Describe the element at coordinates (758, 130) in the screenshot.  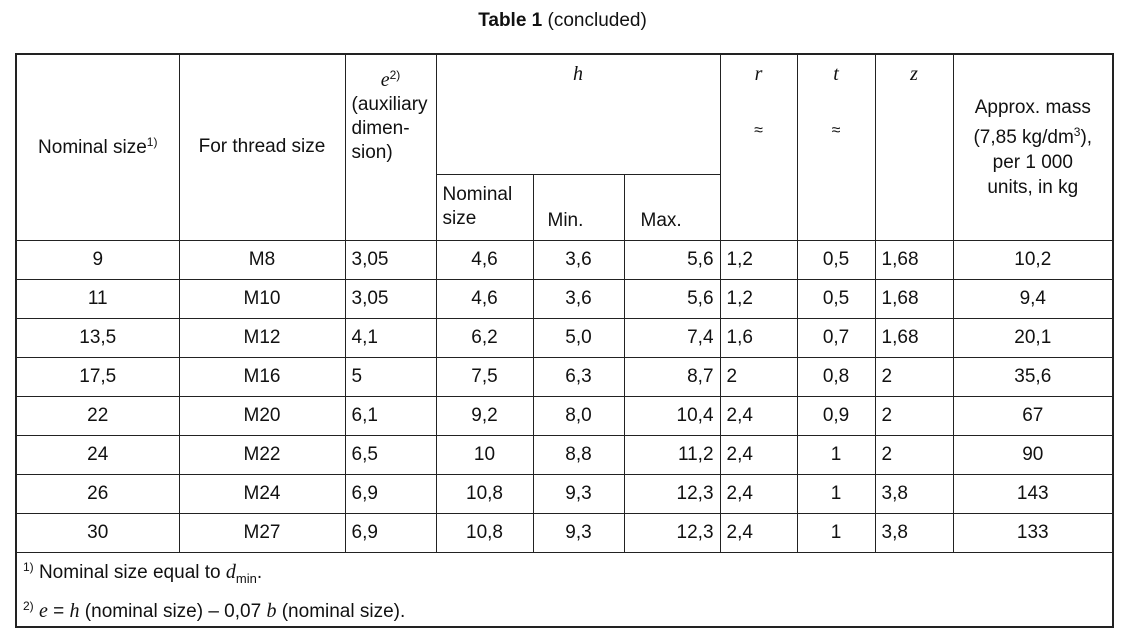
I see `header-r-approx: ≈` at that location.